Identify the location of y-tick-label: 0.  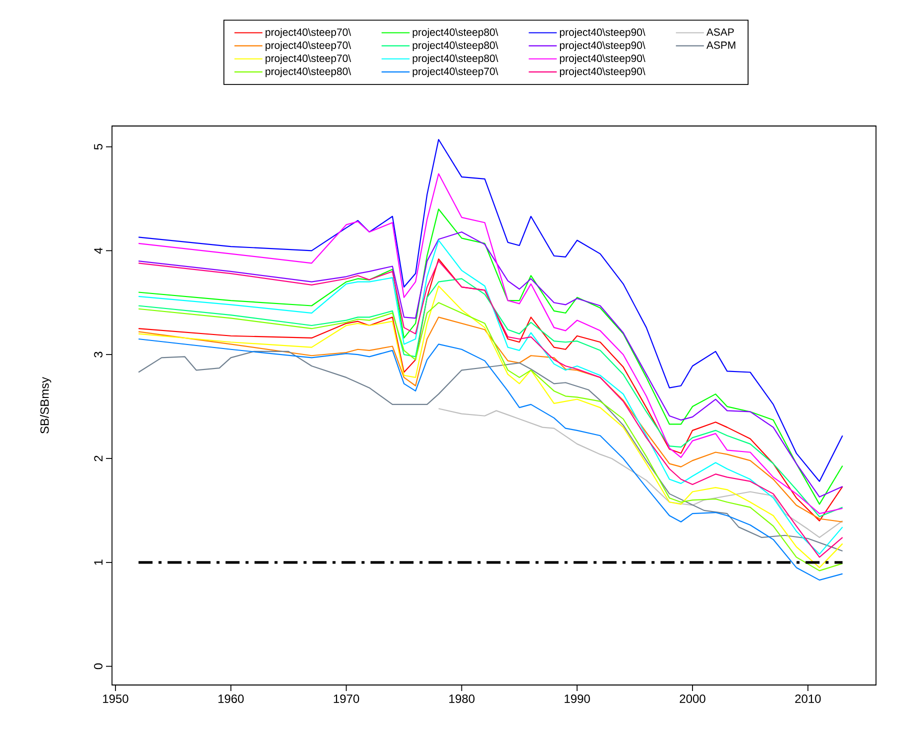
(98, 666).